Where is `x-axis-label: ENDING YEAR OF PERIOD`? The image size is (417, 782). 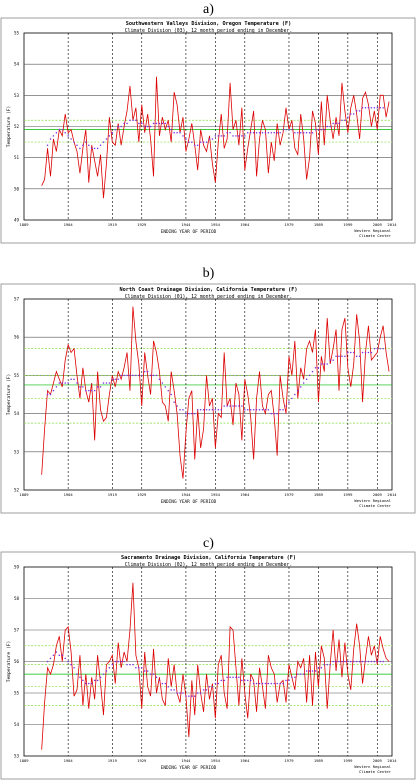
x-axis-label: ENDING YEAR OF PERIOD is located at coordinates (189, 768).